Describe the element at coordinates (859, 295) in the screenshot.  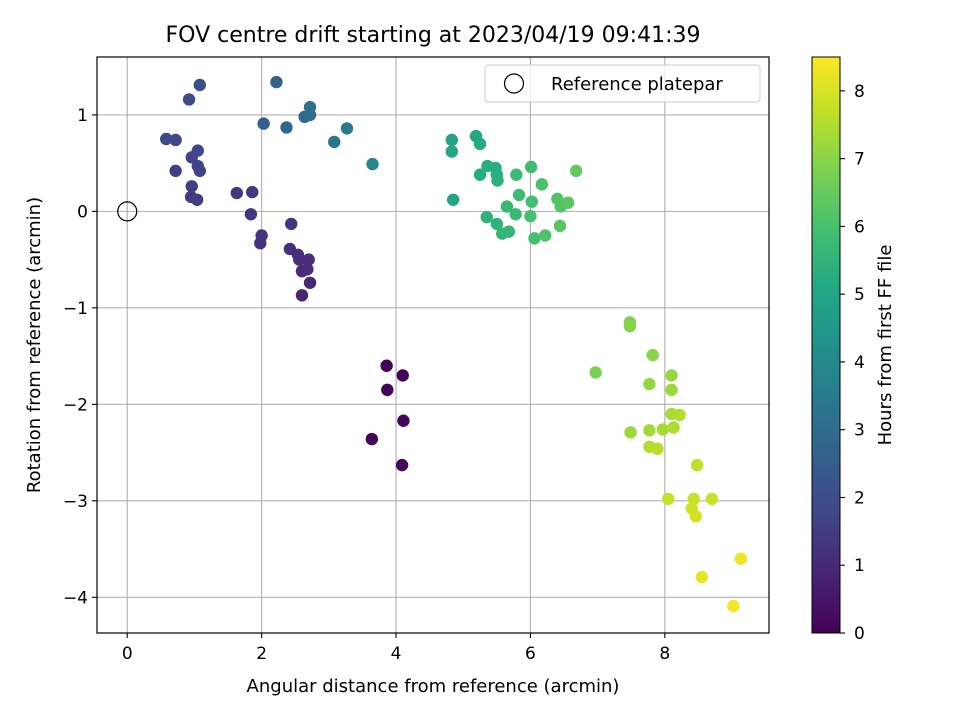
I see `colorbar-tick-label: 5` at that location.